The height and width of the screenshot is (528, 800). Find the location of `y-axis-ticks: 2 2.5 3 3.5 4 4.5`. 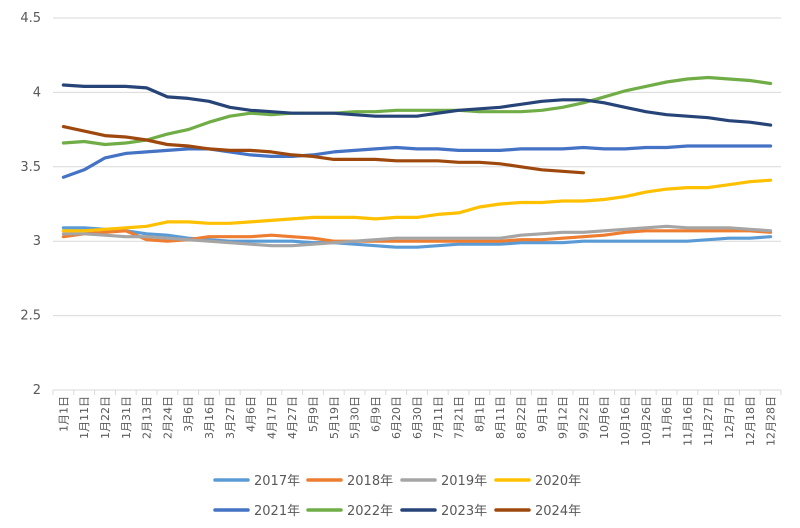

y-axis-ticks: 2 2.5 3 3.5 4 4.5 is located at coordinates (30, 204).